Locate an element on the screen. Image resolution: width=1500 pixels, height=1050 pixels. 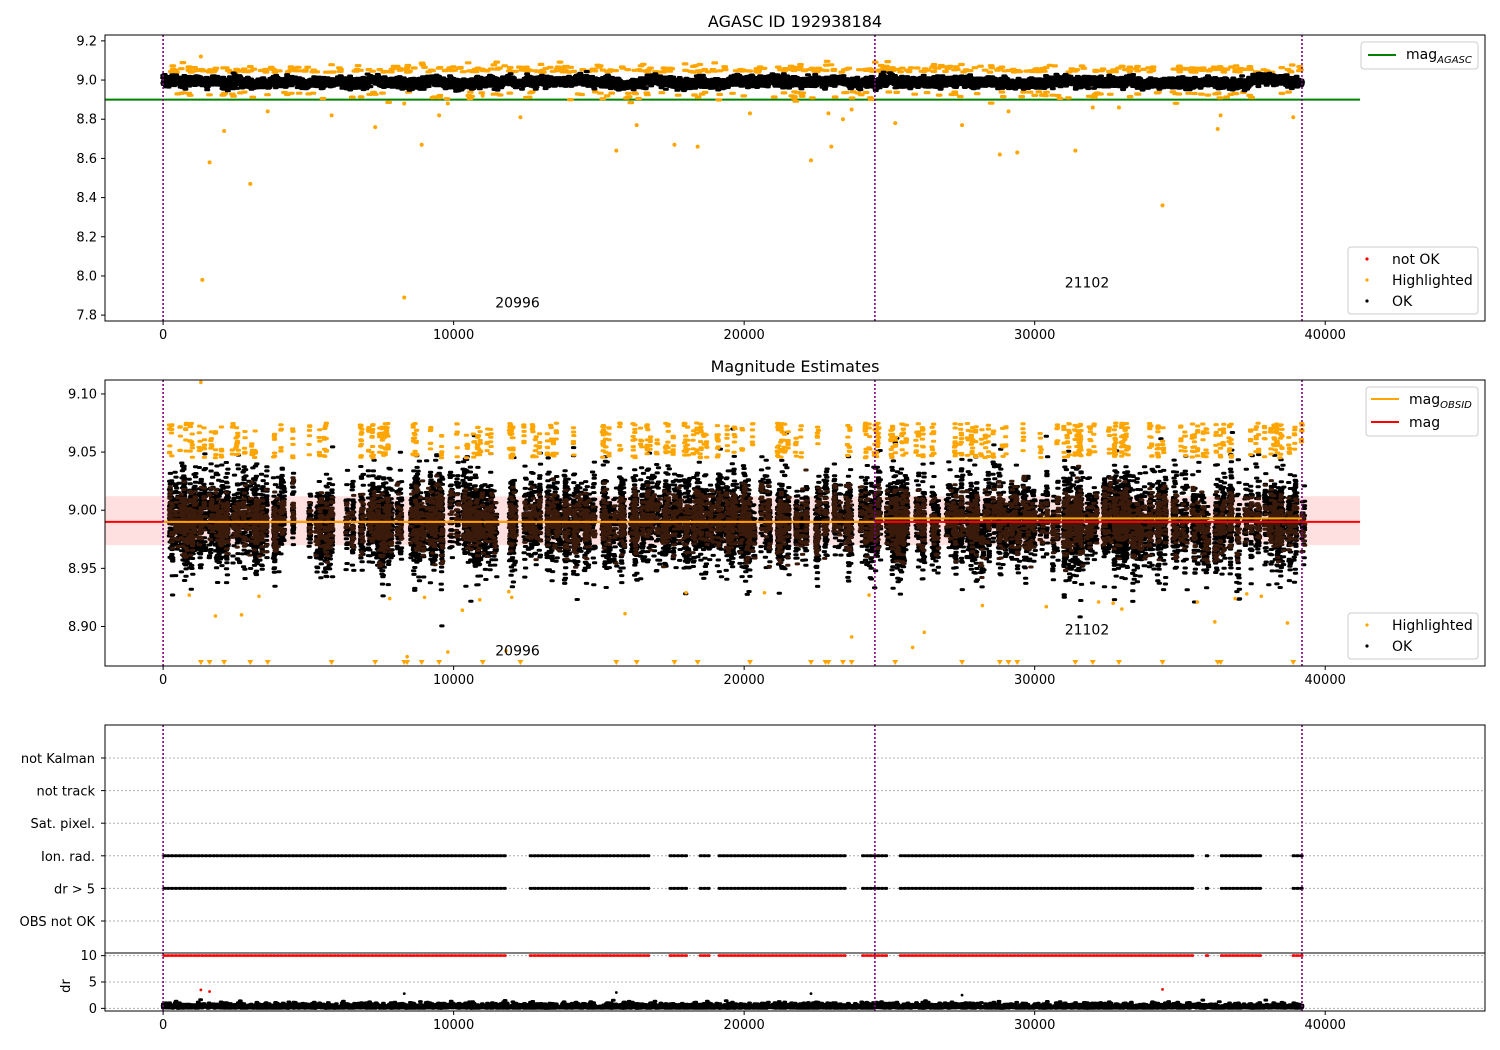
y-tick-label: 8.90 is located at coordinates (82, 627).